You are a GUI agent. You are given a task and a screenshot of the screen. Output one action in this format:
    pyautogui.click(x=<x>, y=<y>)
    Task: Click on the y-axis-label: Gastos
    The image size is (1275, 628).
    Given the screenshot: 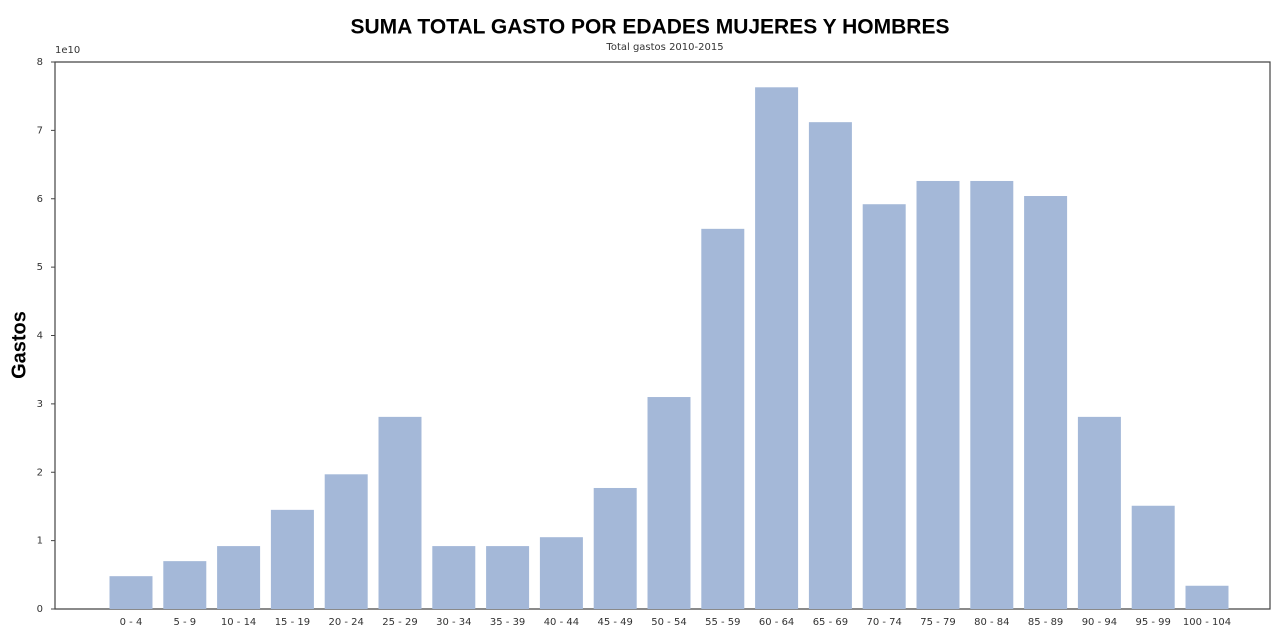 What is the action you would take?
    pyautogui.click(x=19, y=345)
    